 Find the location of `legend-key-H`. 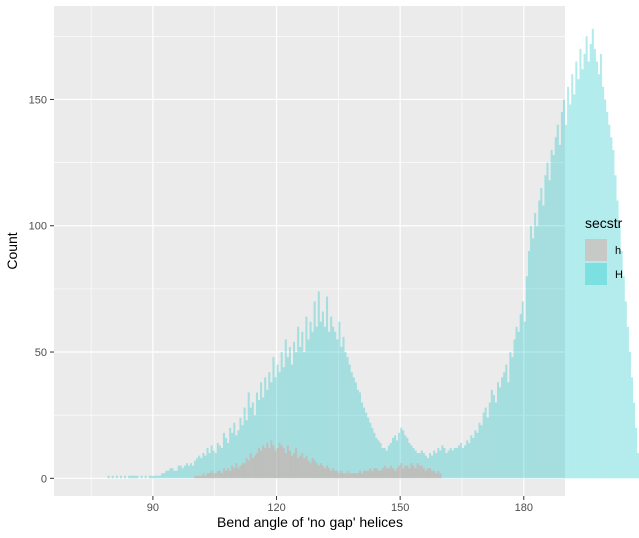

legend-key-H is located at coordinates (596, 274).